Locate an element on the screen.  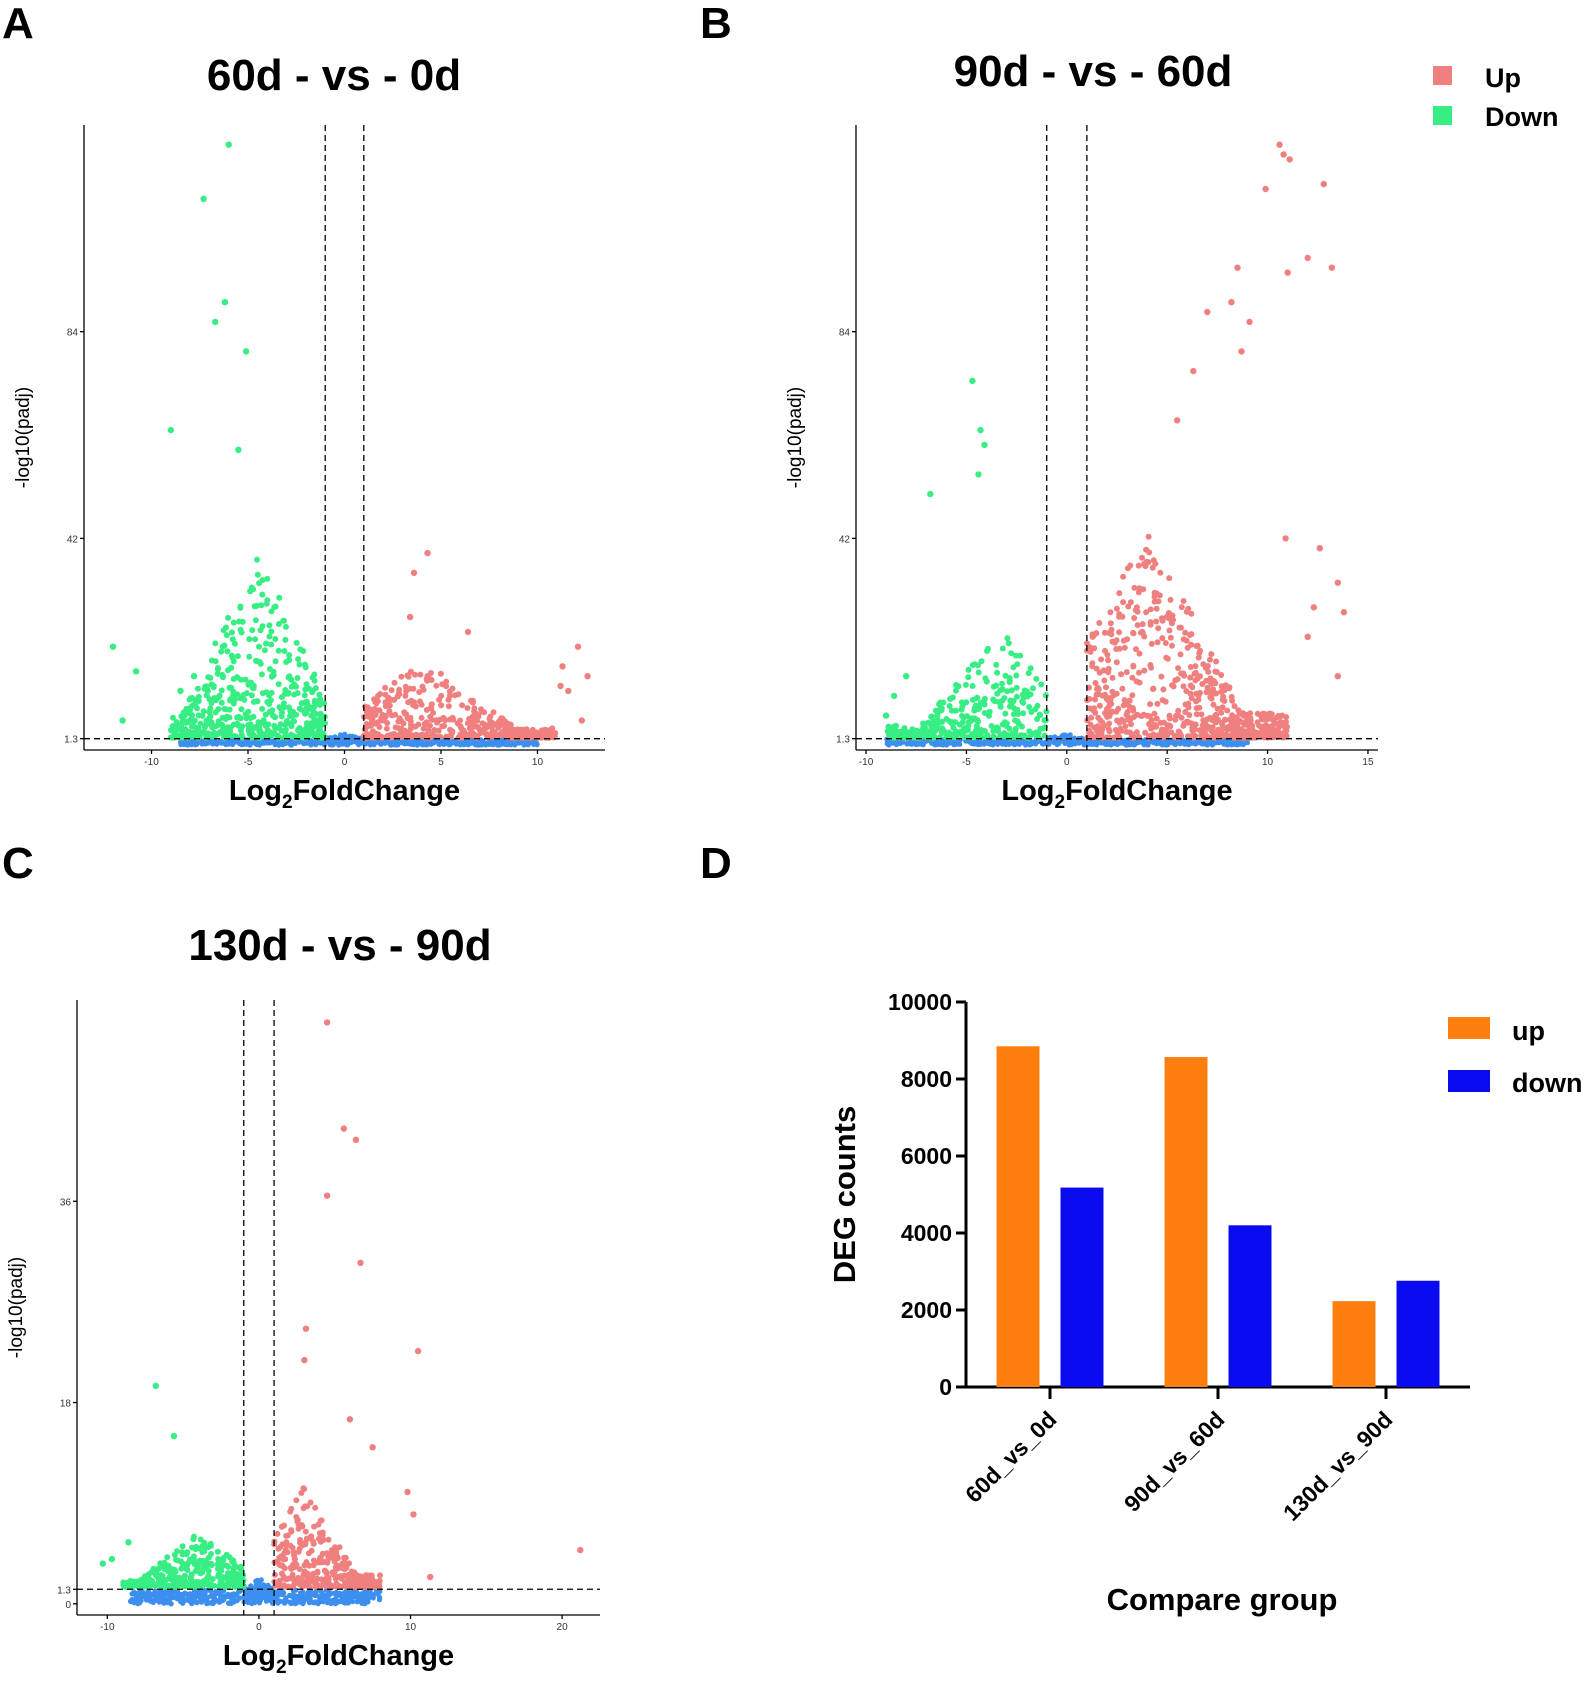
panel-b-x-label-main: Log is located at coordinates (1027, 791).